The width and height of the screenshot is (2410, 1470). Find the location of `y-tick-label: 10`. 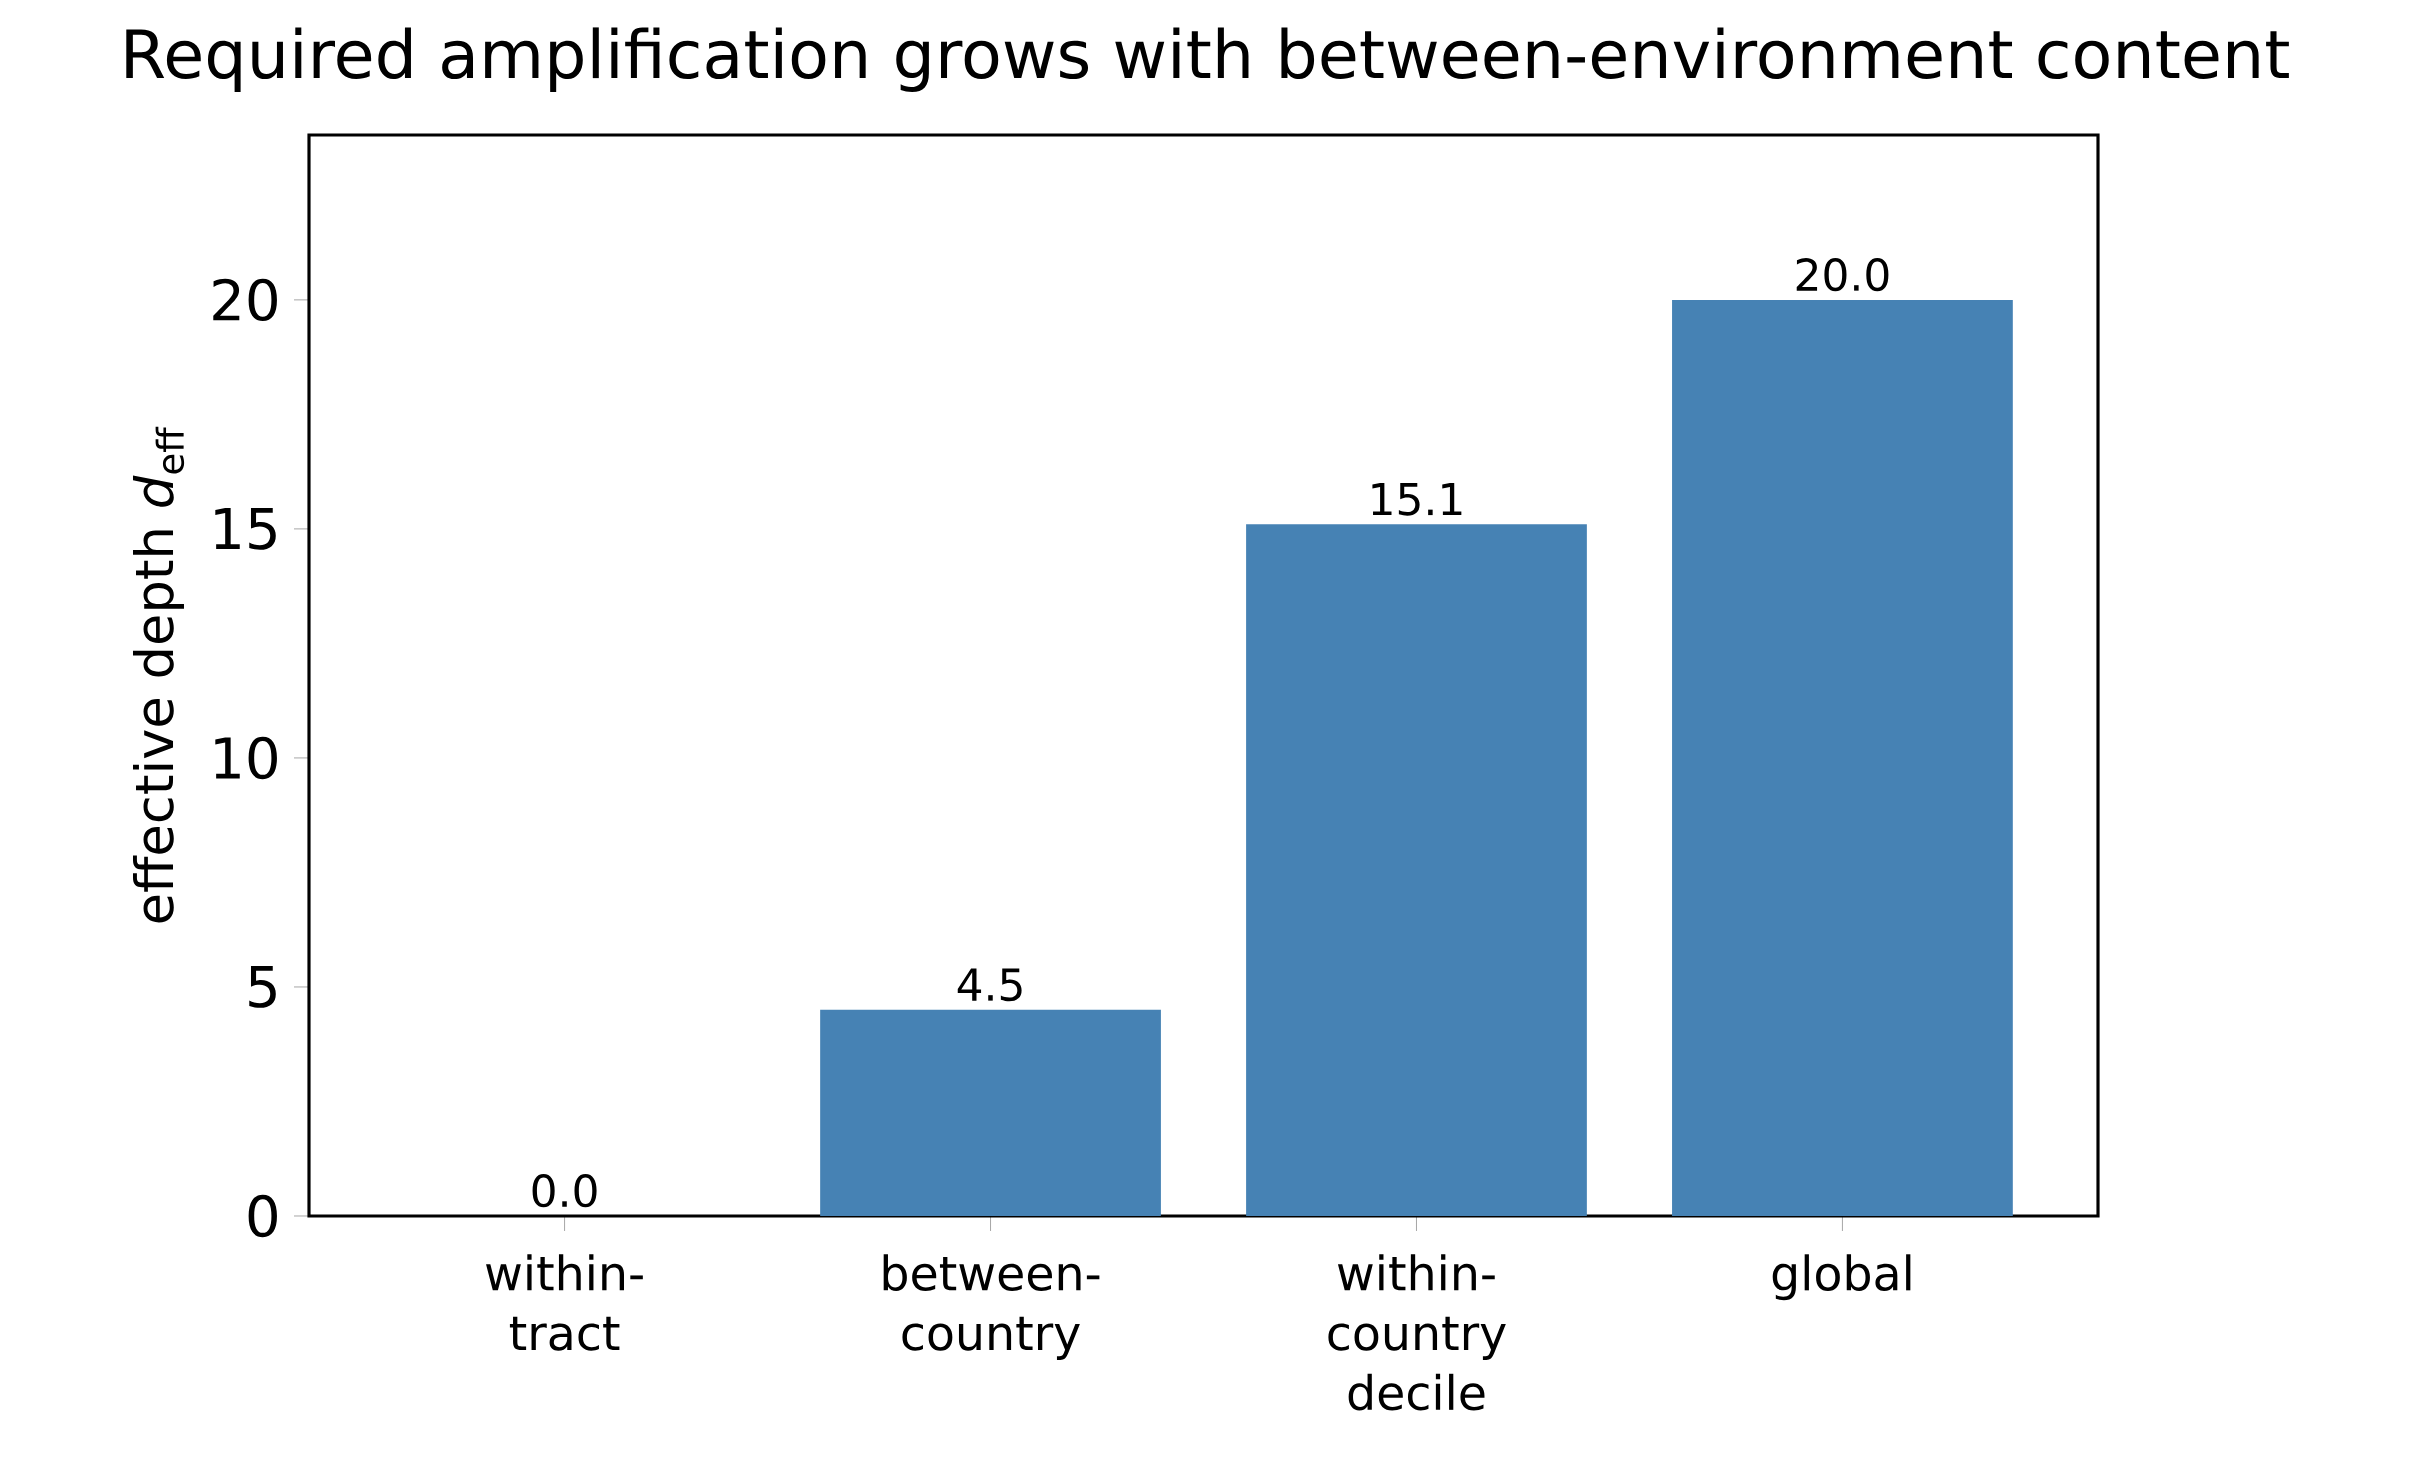

y-tick-label: 10 is located at coordinates (246, 758).